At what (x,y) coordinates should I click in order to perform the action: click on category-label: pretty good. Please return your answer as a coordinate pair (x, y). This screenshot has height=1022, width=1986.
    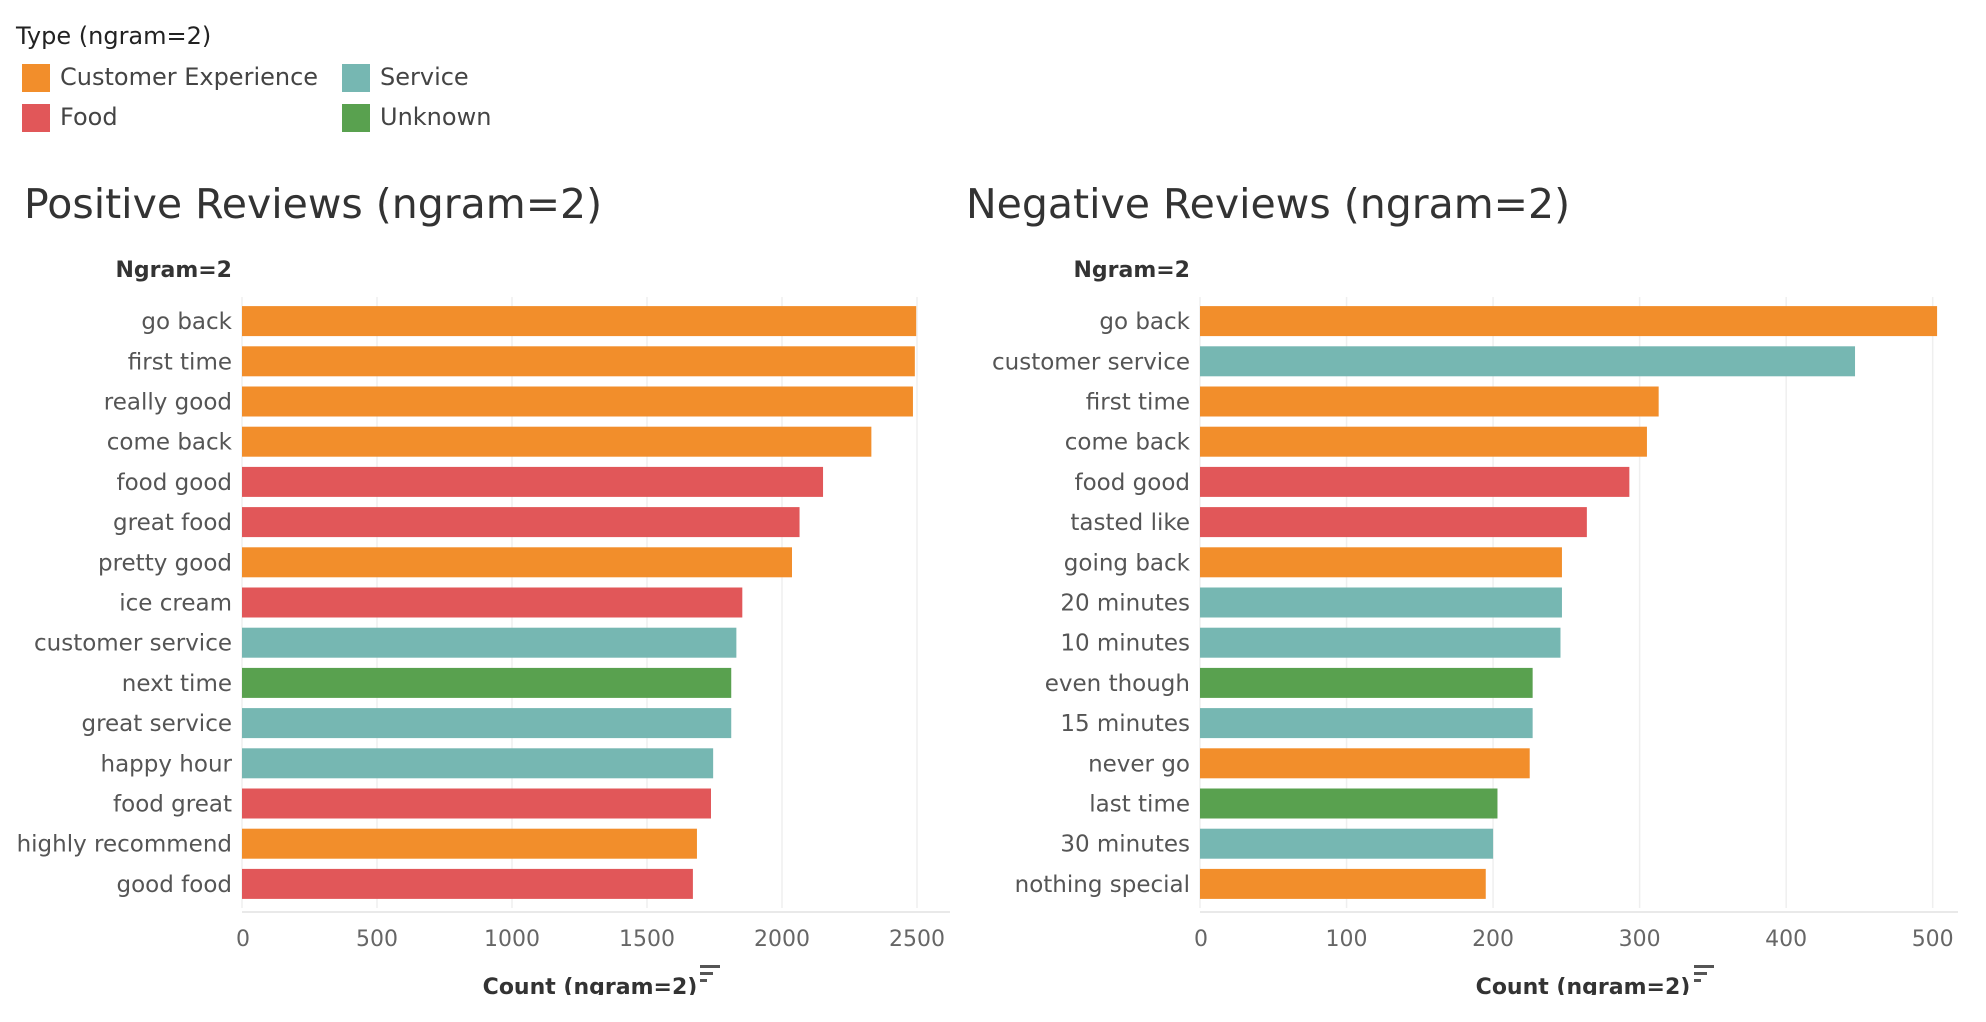
    Looking at the image, I should click on (165, 563).